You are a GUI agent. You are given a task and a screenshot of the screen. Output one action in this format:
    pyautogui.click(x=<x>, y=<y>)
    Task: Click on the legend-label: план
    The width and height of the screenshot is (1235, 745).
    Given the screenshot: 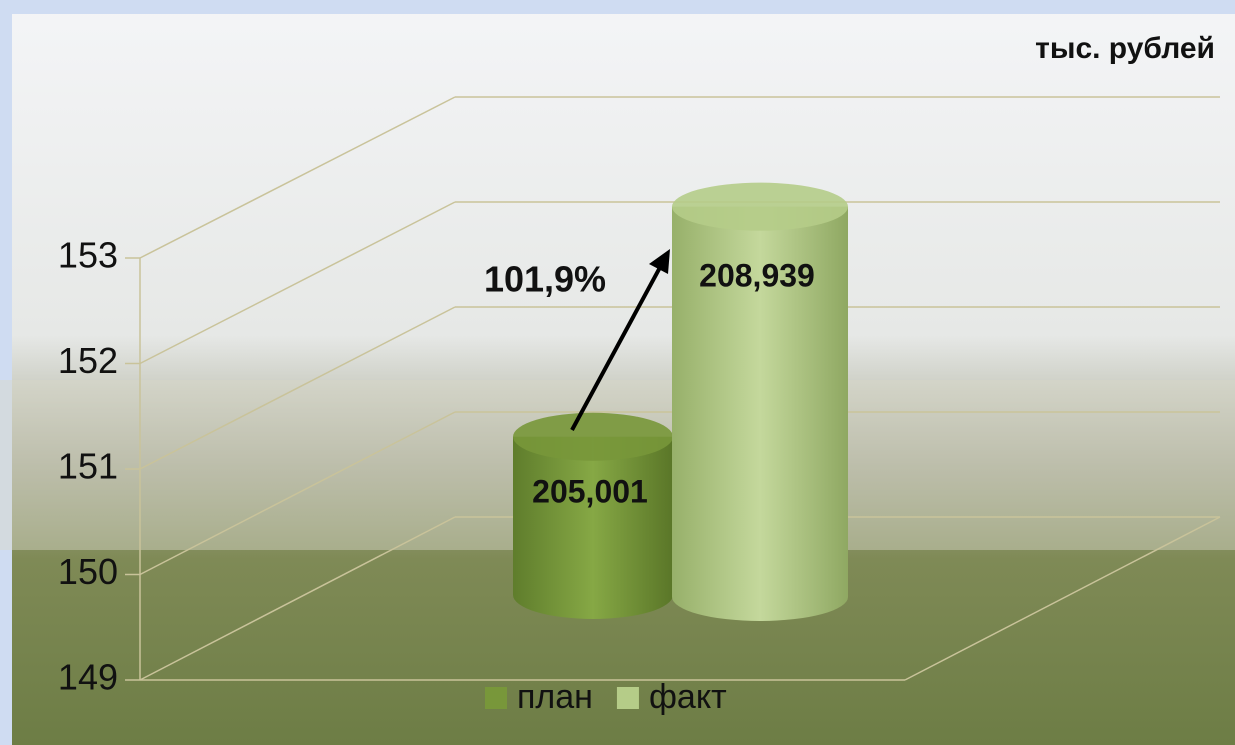 What is the action you would take?
    pyautogui.click(x=555, y=697)
    